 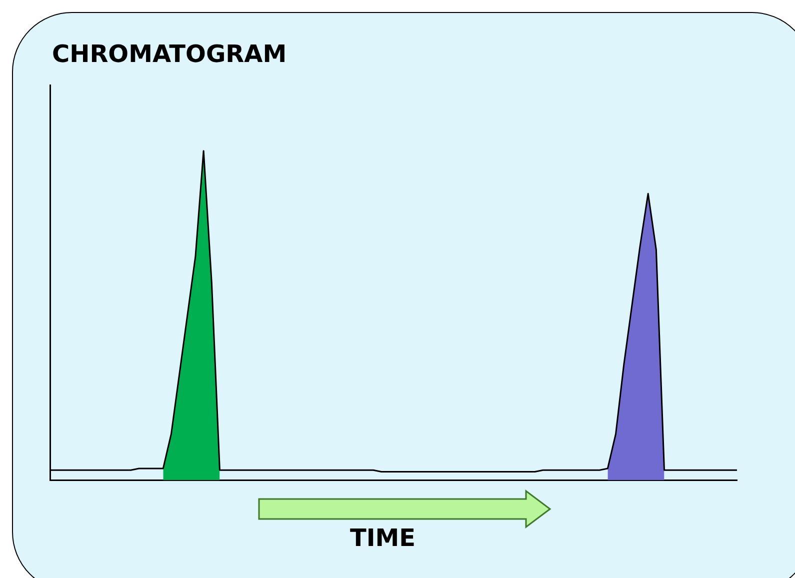 What do you see at coordinates (383, 538) in the screenshot?
I see `x-axis-title: TIME` at bounding box center [383, 538].